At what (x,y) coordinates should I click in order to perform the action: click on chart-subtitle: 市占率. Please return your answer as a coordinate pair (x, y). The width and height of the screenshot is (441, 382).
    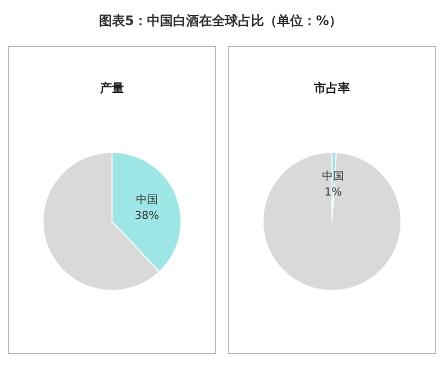
    Looking at the image, I should click on (331, 88).